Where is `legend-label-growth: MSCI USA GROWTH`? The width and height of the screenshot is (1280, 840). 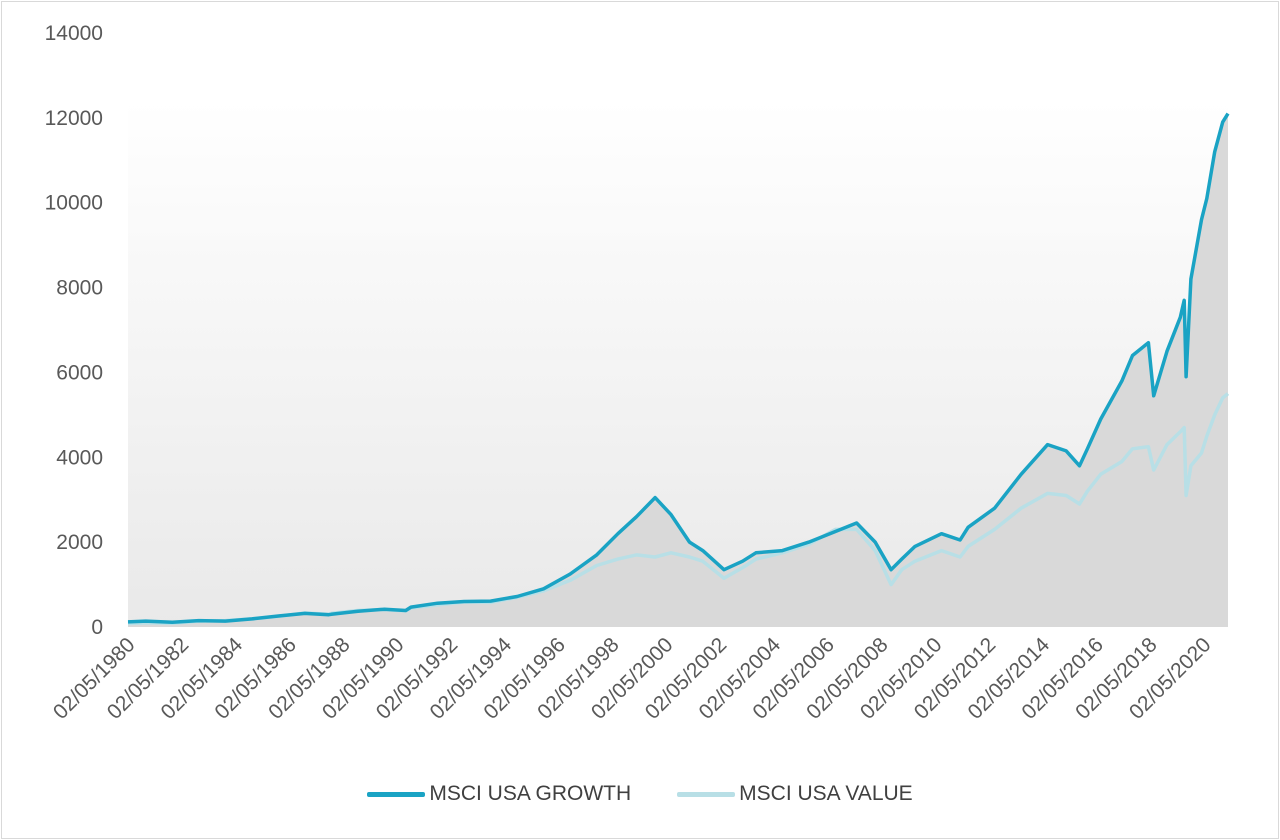 legend-label-growth: MSCI USA GROWTH is located at coordinates (530, 793).